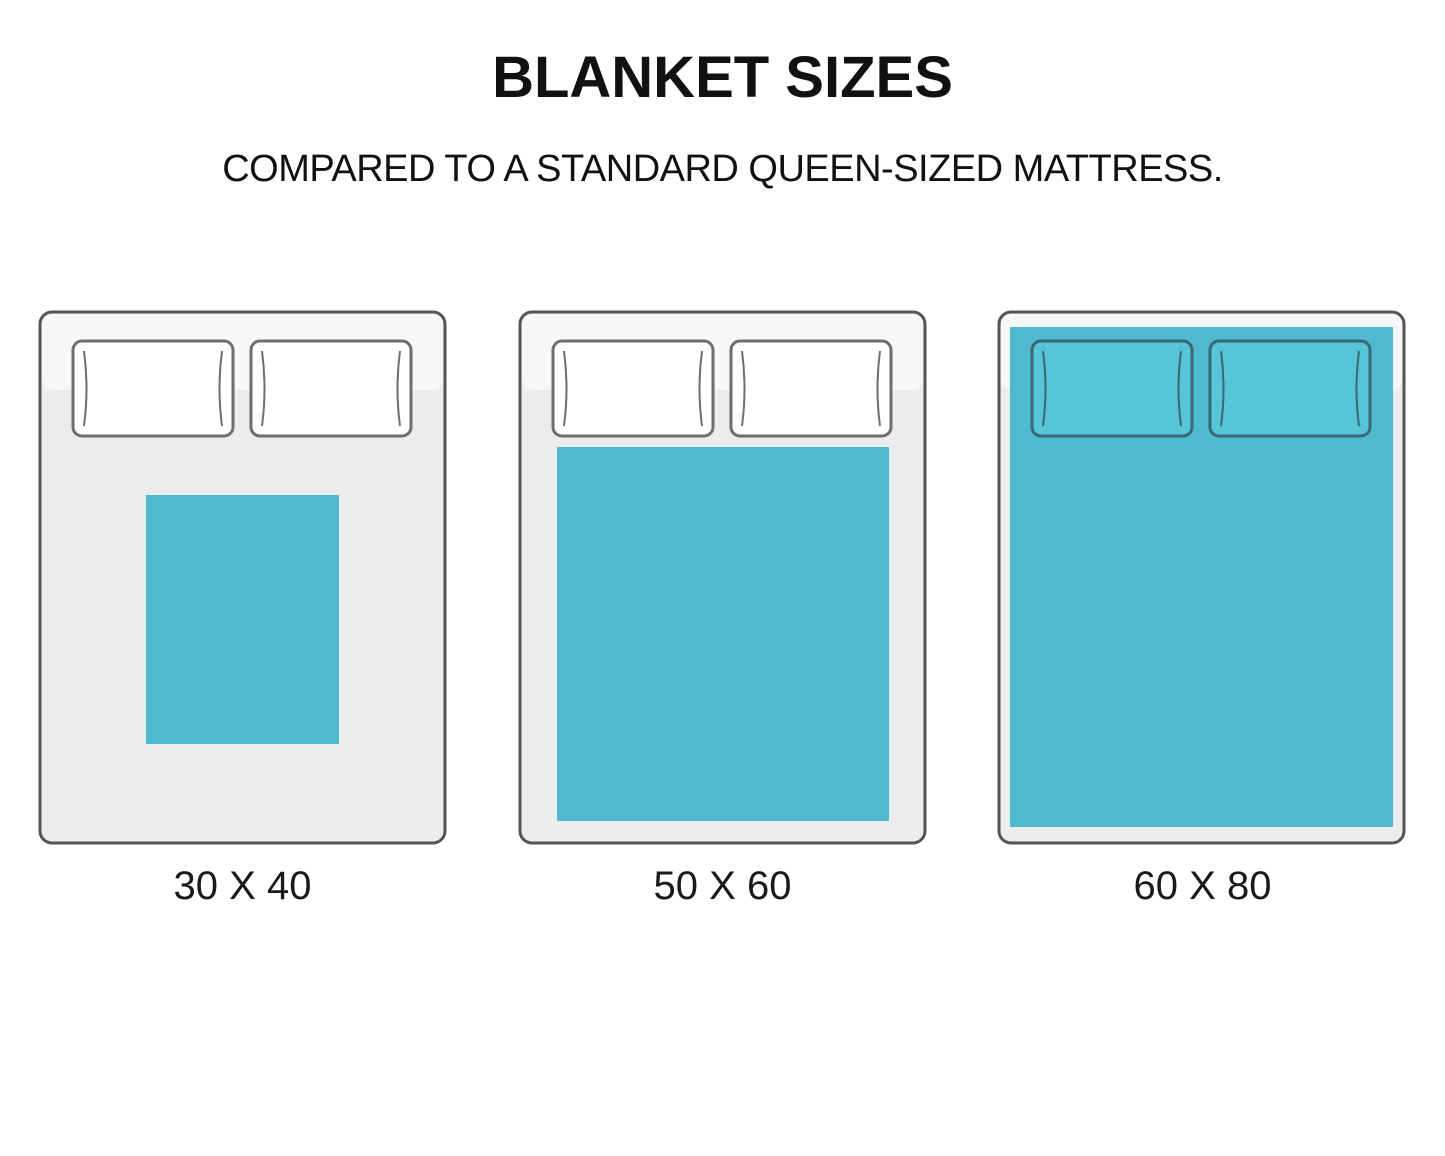 This screenshot has height=1156, width=1445. Describe the element at coordinates (722, 886) in the screenshot. I see `bed-label-50x60: 50 X 60` at that location.